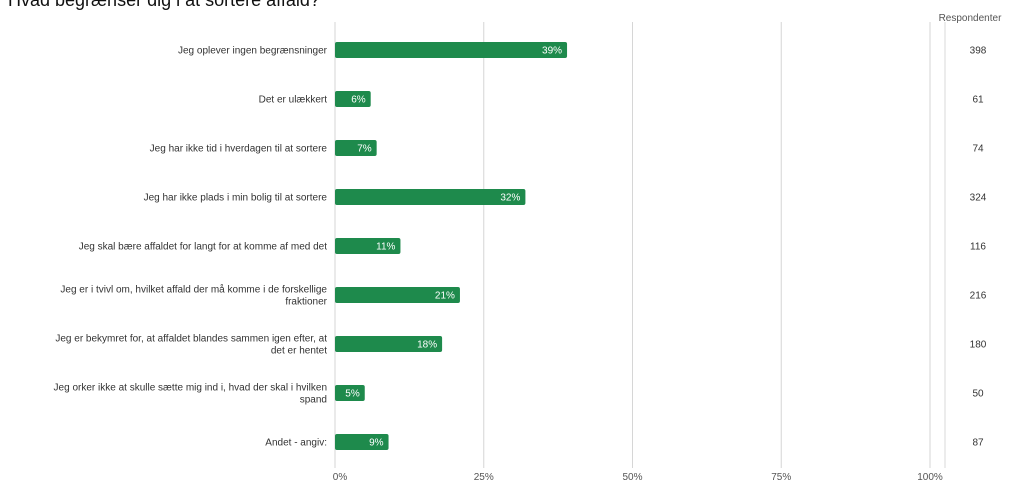 The height and width of the screenshot is (482, 1012). I want to click on respondent-count: 116, so click(978, 247).